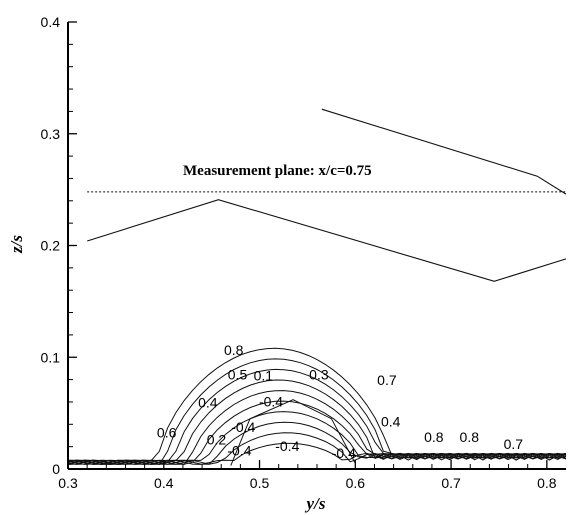 The width and height of the screenshot is (586, 515). What do you see at coordinates (547, 483) in the screenshot?
I see `x-tick-label: 0.8` at bounding box center [547, 483].